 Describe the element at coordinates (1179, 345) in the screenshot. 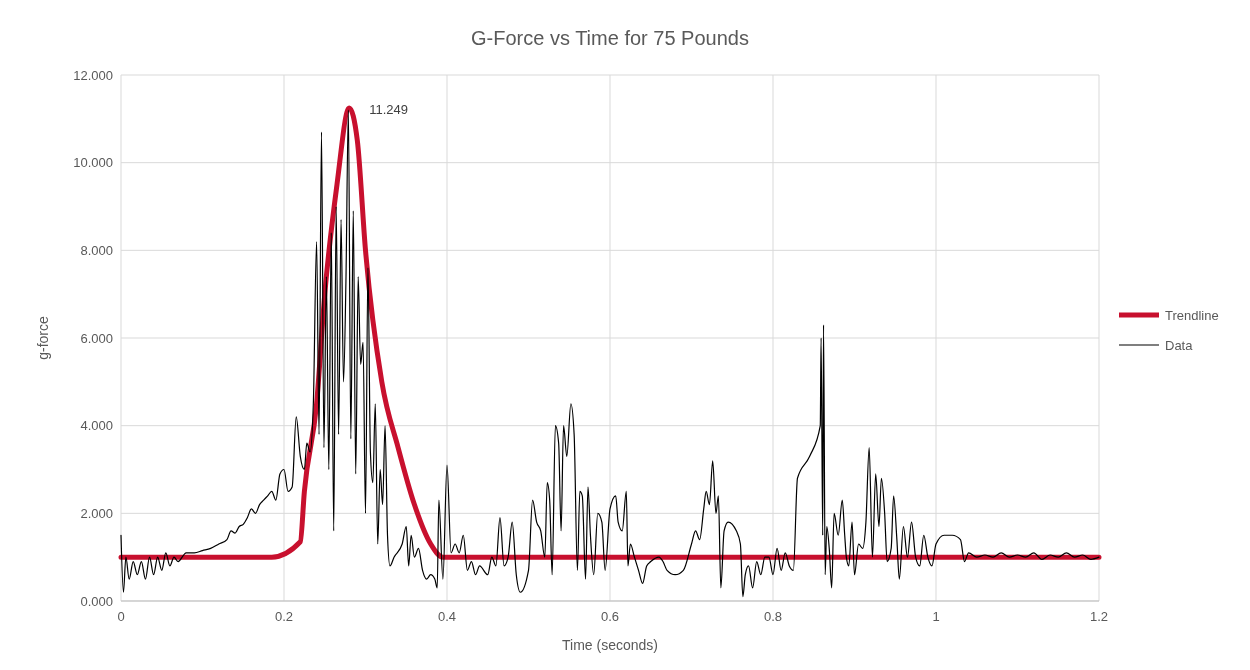

I see `legend-label: Data` at that location.